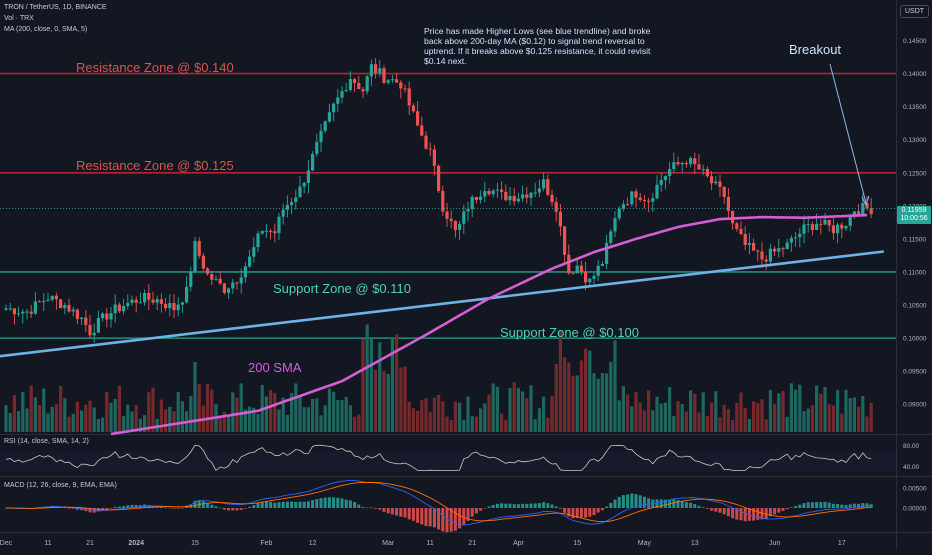 The width and height of the screenshot is (932, 555). I want to click on macd-tick-label: 0.00000, so click(915, 509).